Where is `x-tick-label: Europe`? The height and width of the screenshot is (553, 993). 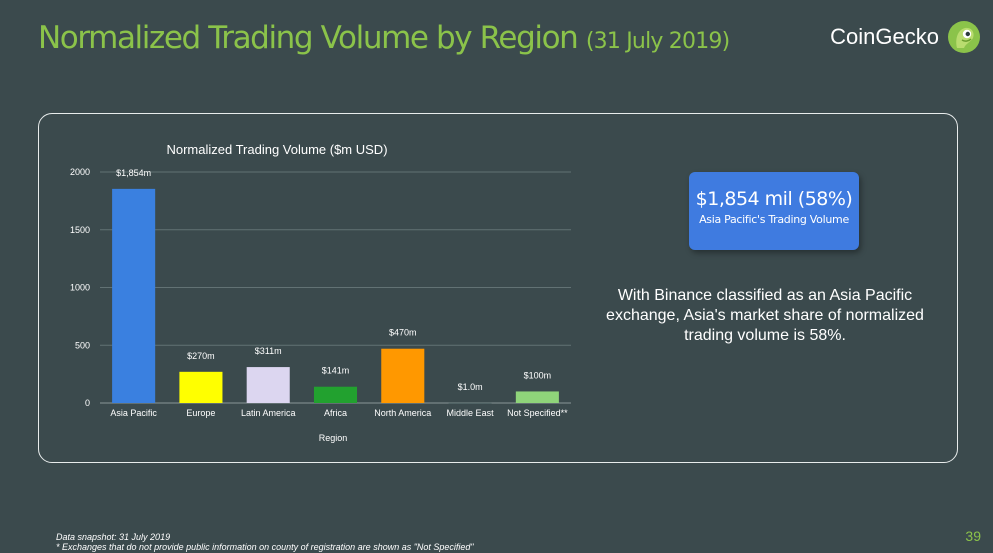 x-tick-label: Europe is located at coordinates (200, 413).